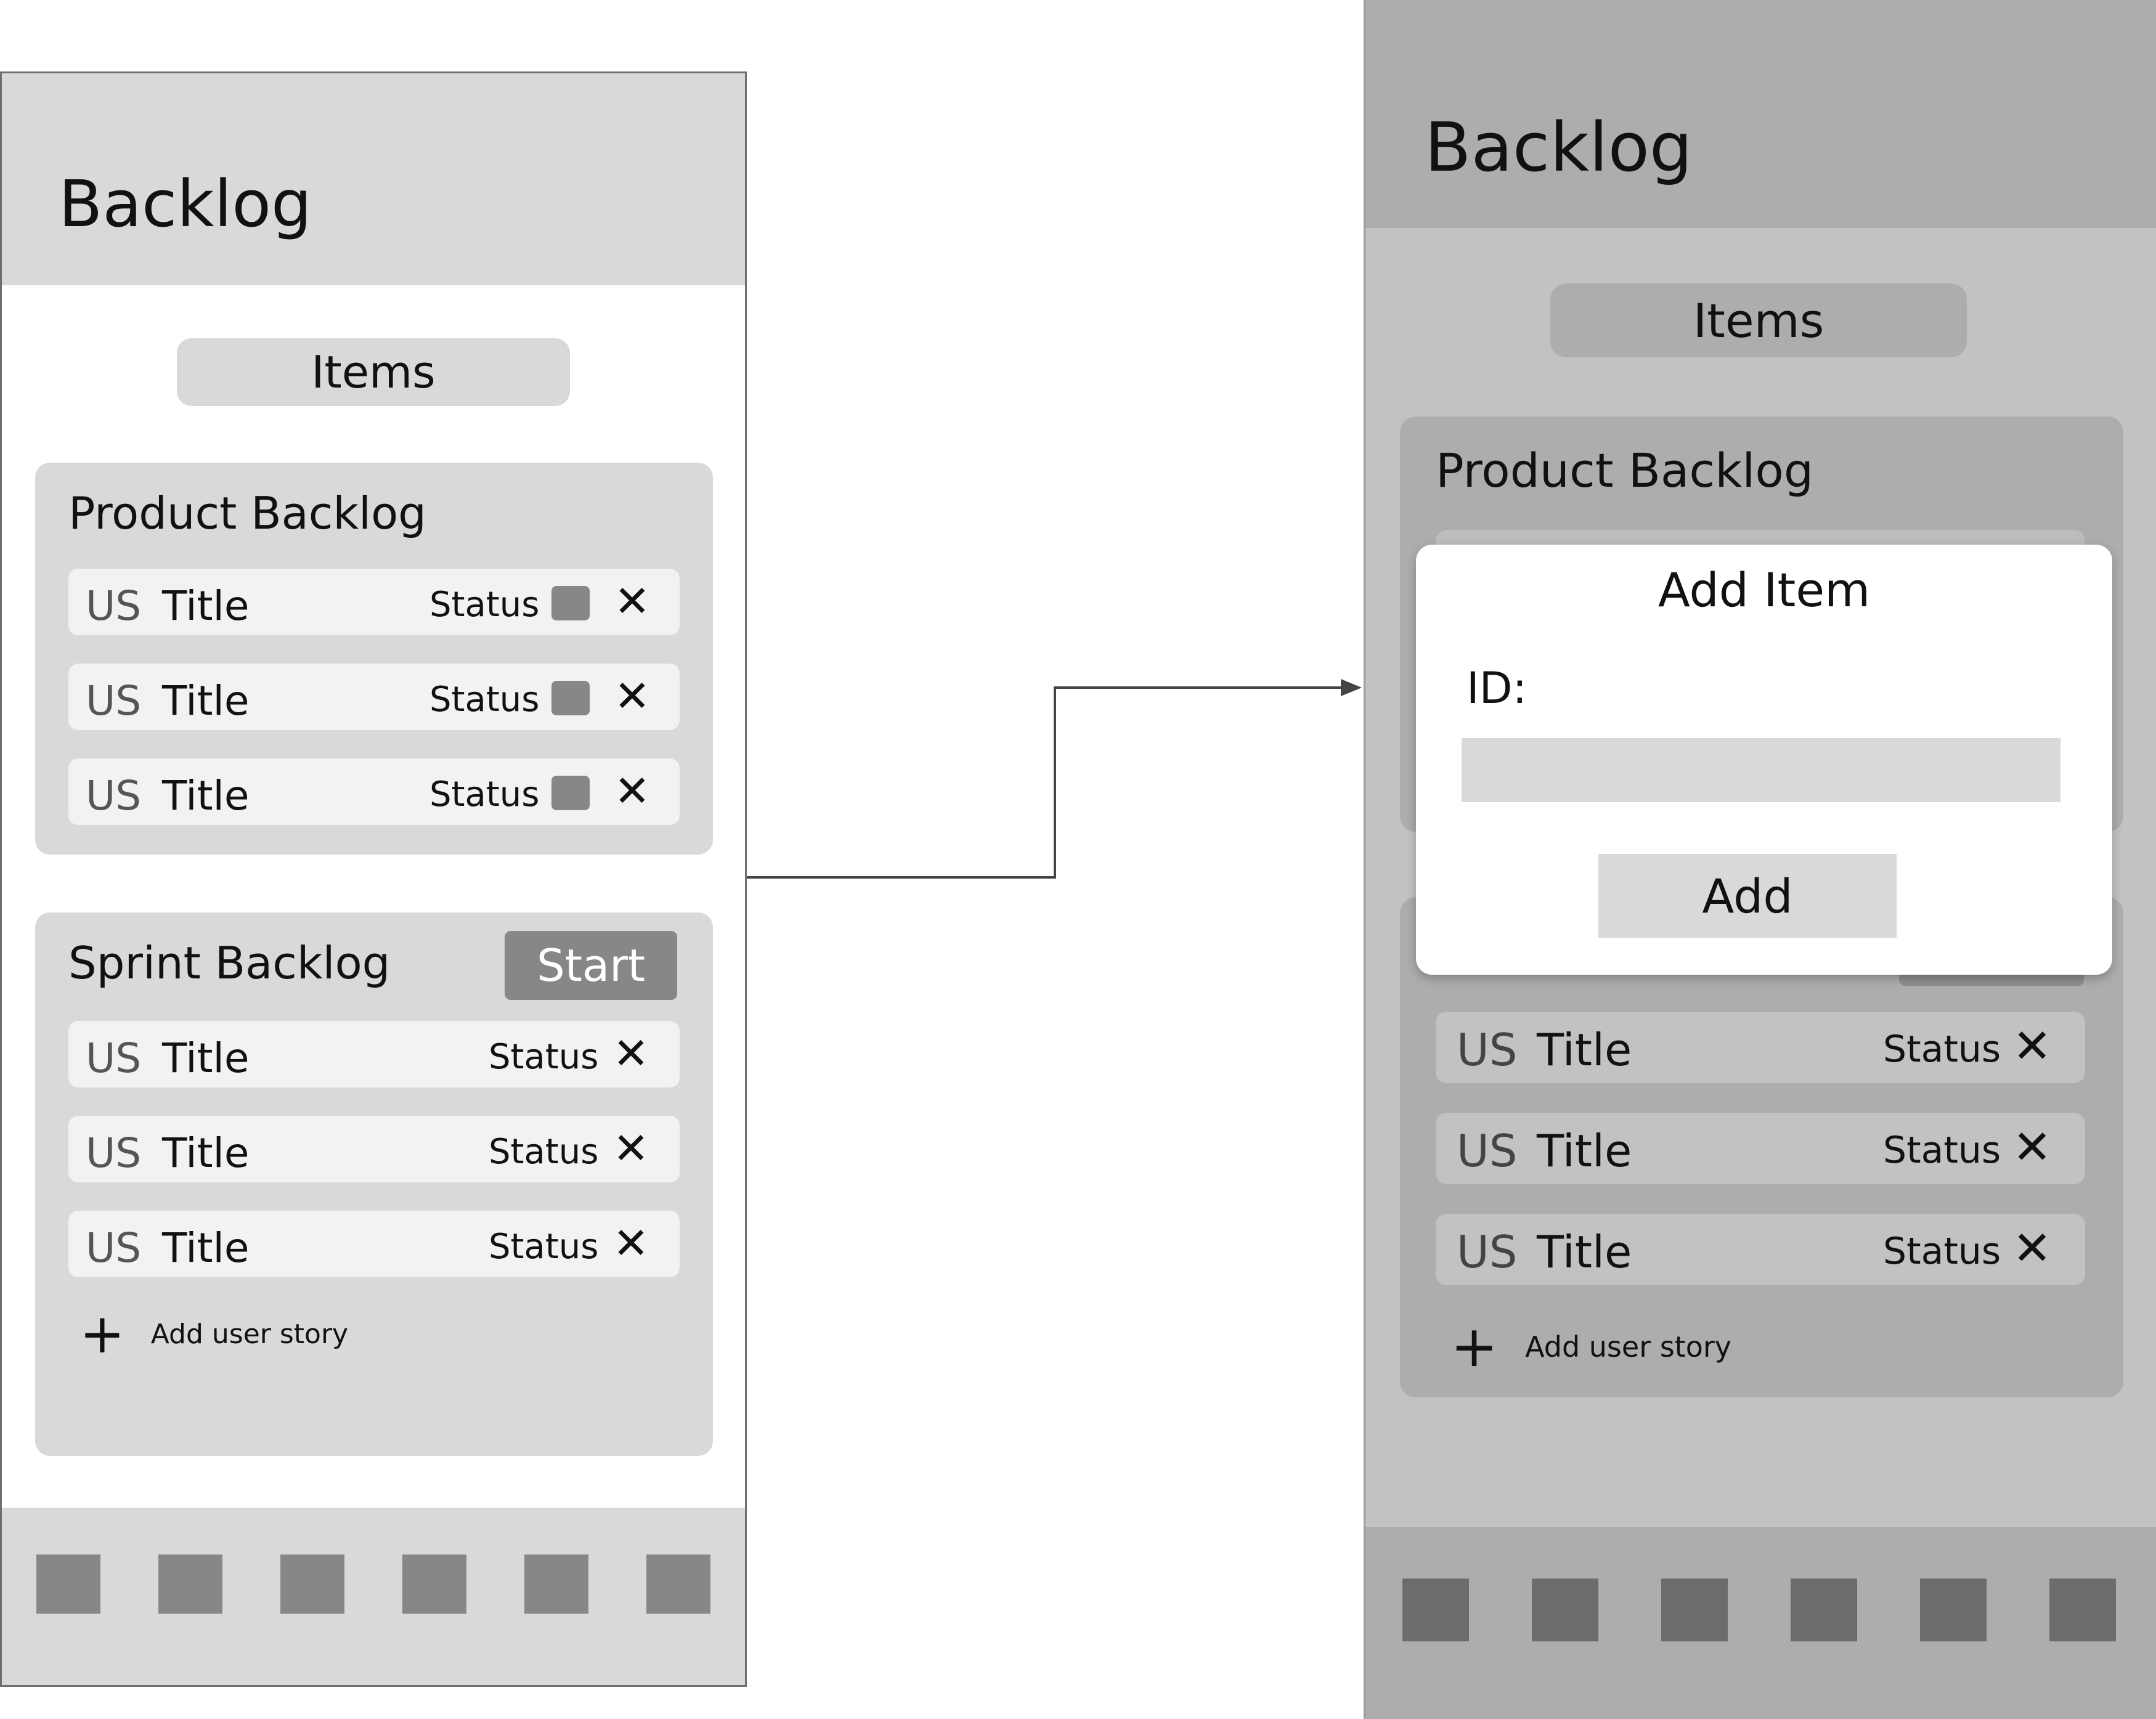 The height and width of the screenshot is (1719, 2156). What do you see at coordinates (229, 963) in the screenshot?
I see `sprint-backlog-title: Sprint Backlog` at bounding box center [229, 963].